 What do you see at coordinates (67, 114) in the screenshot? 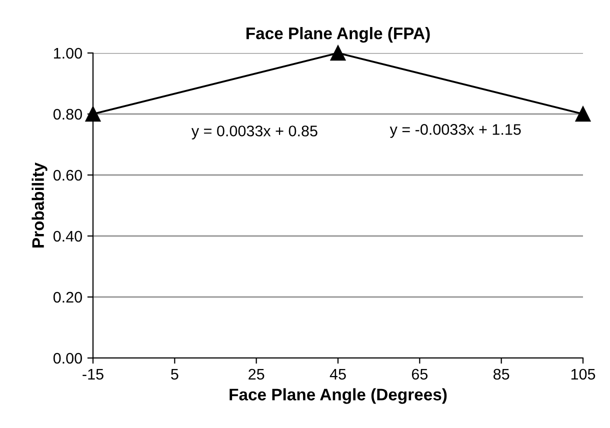
I see `y-tick-label: 0.80` at bounding box center [67, 114].